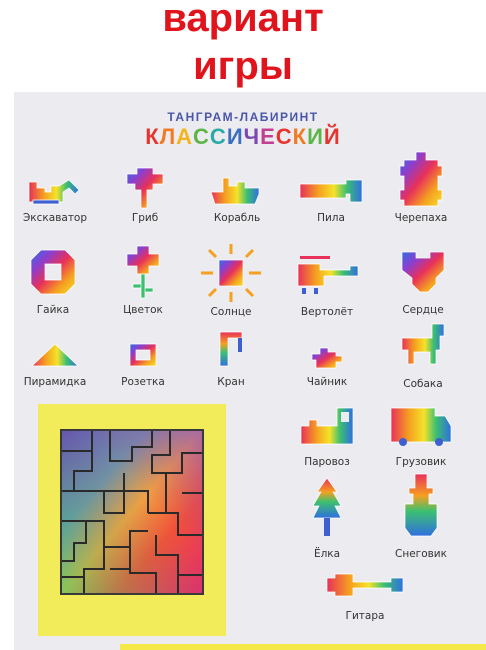 The image size is (486, 650). I want to click on figure-socket: Розетка, so click(143, 367).